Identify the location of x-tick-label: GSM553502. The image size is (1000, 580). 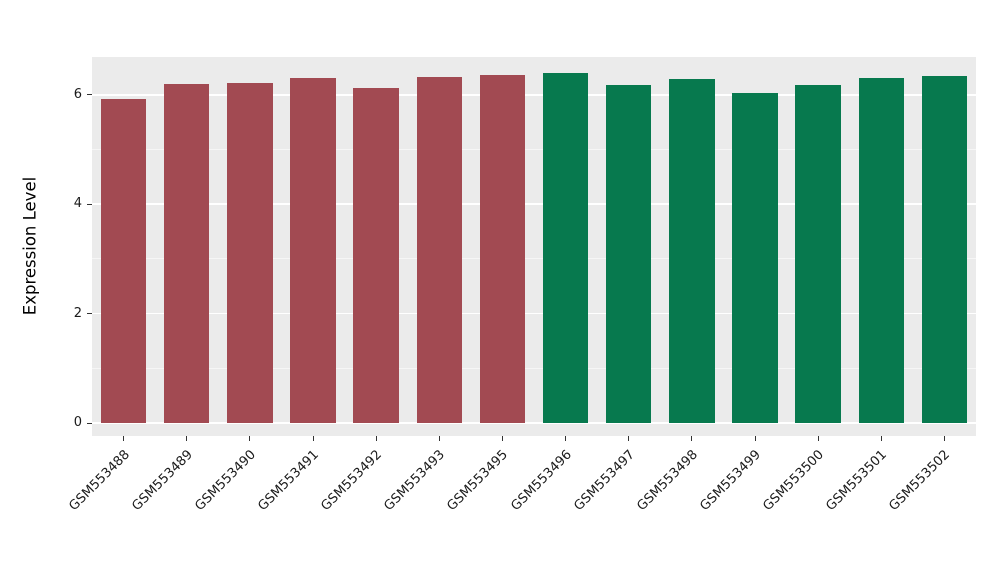
(920, 480).